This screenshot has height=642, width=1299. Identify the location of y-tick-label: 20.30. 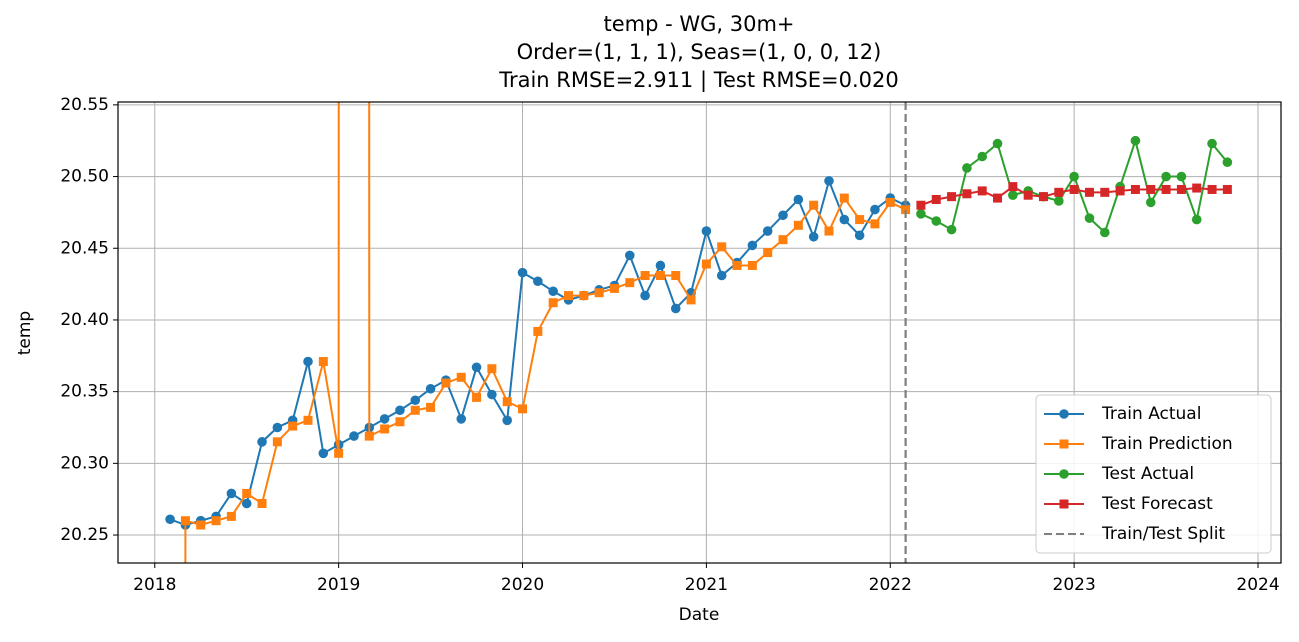
(84, 463).